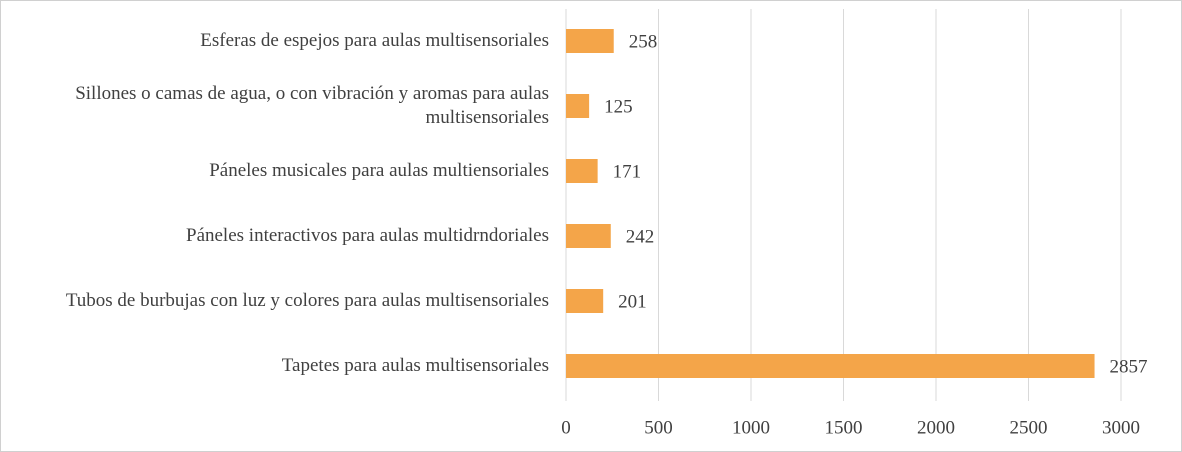  What do you see at coordinates (1121, 427) in the screenshot?
I see `x-tick-label: 3000` at bounding box center [1121, 427].